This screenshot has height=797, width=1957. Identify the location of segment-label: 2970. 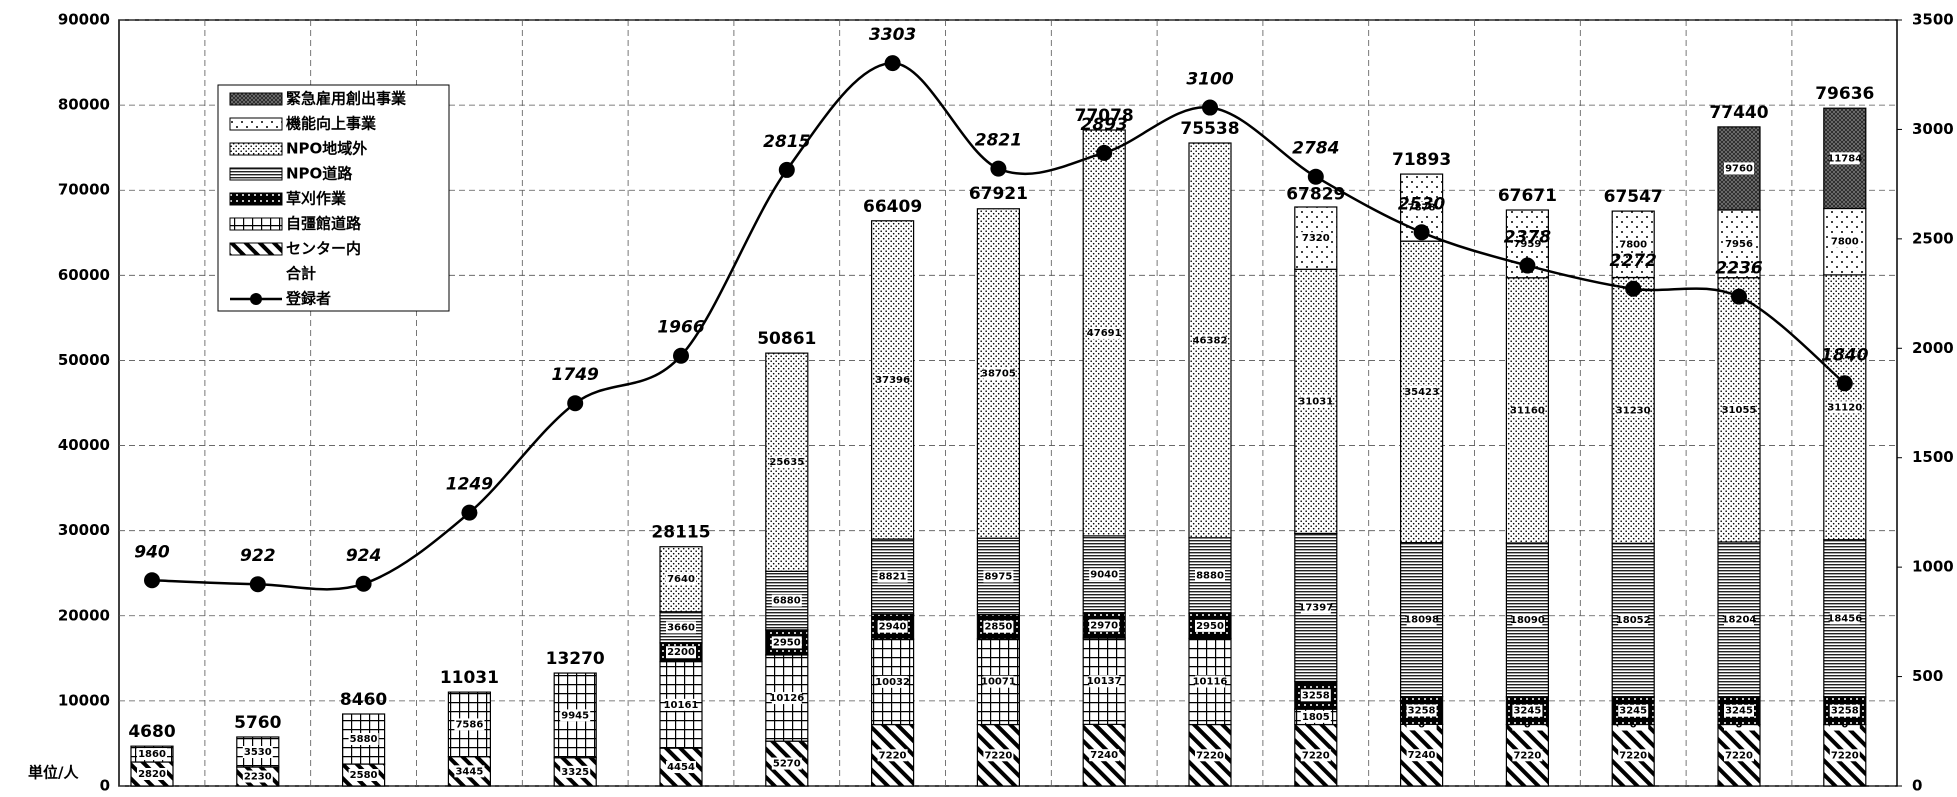
(1104, 625).